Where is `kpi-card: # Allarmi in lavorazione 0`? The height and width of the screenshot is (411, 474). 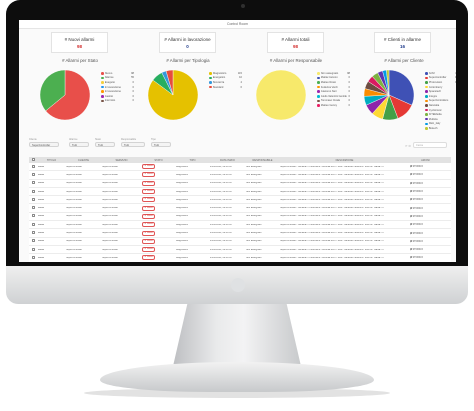
kpi-card: # Allarmi in lavorazione 0 is located at coordinates (187, 42).